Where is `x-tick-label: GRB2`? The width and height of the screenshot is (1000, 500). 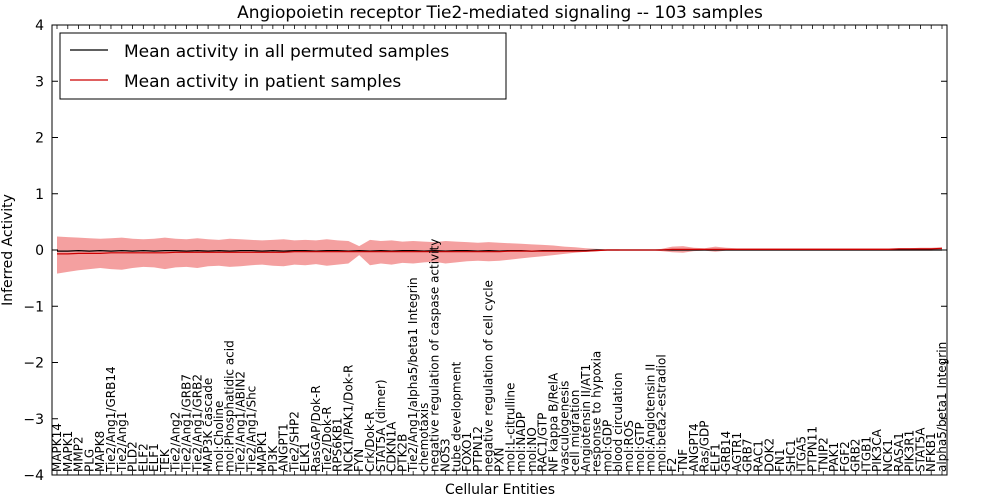 x-tick-label: GRB2 is located at coordinates (856, 455).